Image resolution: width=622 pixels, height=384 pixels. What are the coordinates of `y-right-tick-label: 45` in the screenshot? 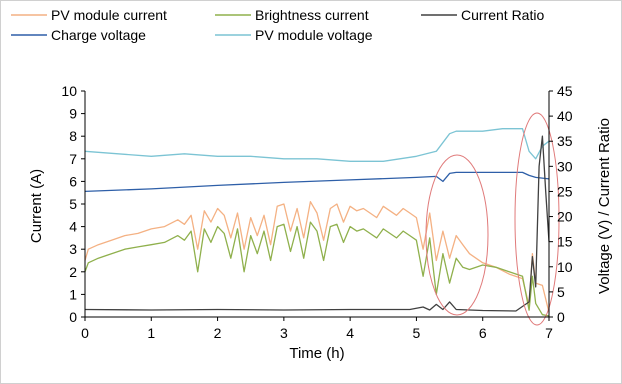 It's located at (565, 91).